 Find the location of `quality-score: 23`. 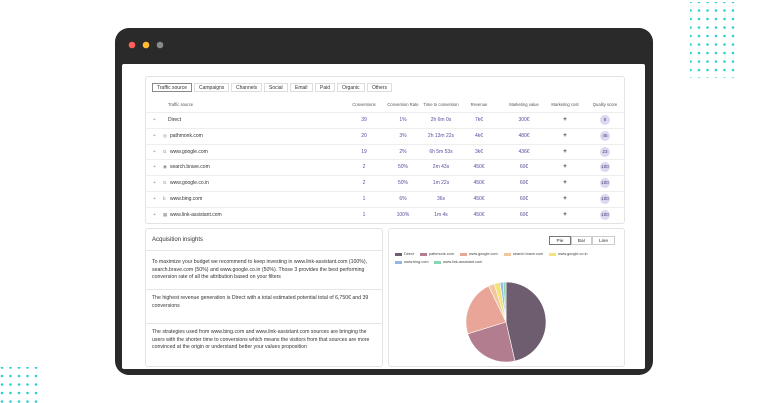

quality-score: 23 is located at coordinates (605, 151).